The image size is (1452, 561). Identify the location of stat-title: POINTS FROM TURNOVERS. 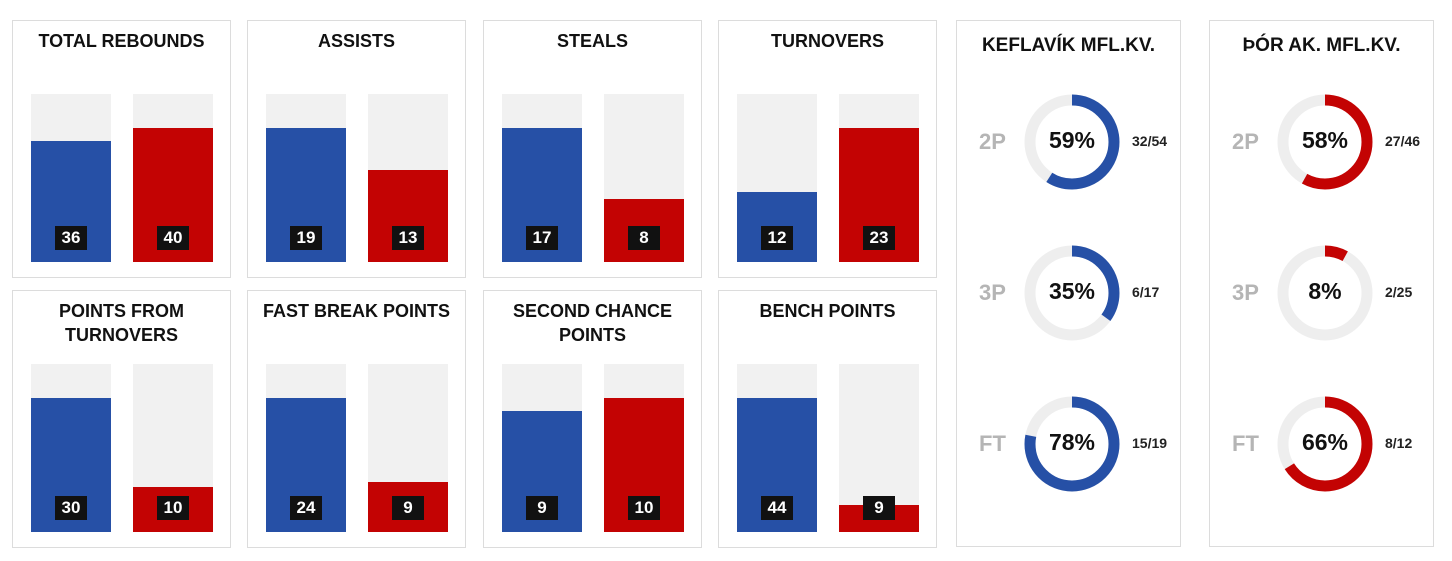
(121, 323).